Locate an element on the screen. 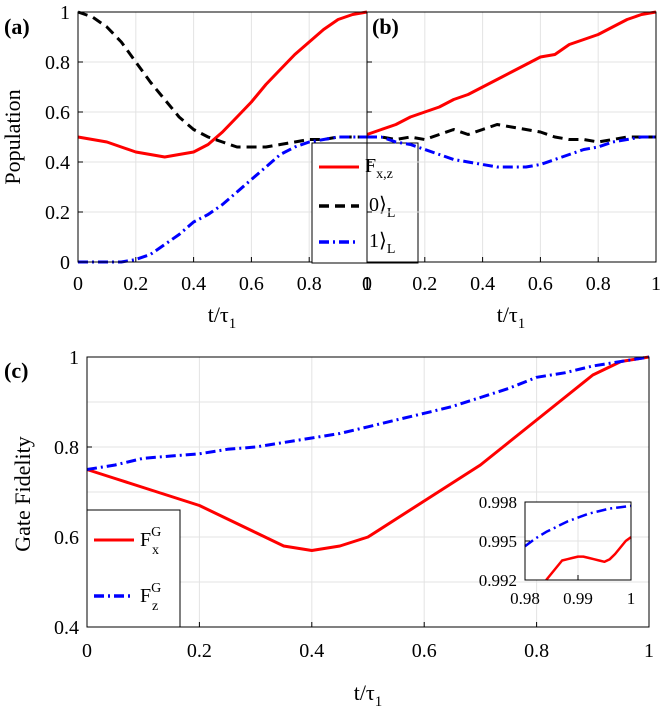 This screenshot has width=663, height=713. panel-a-xtick-label-2: 0.4 is located at coordinates (193, 284).